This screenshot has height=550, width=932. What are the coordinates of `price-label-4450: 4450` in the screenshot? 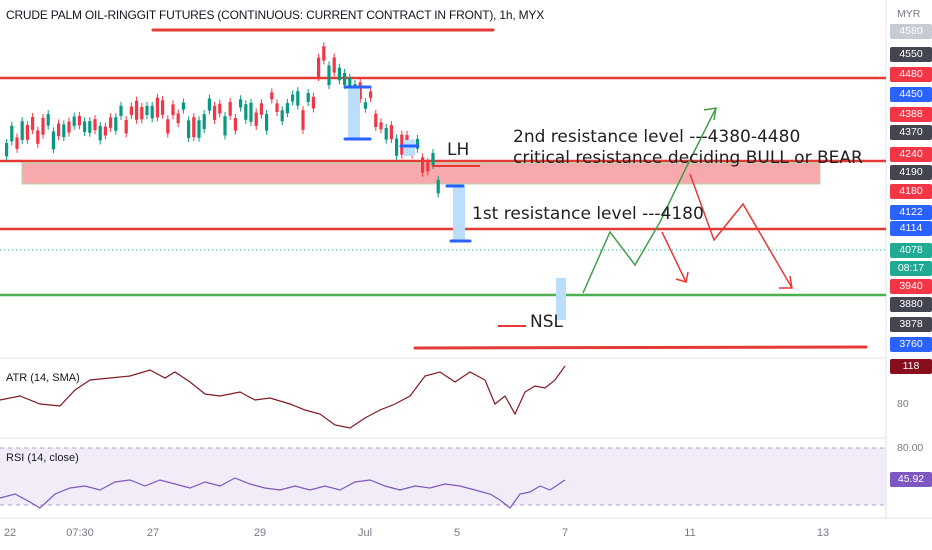 It's located at (911, 94).